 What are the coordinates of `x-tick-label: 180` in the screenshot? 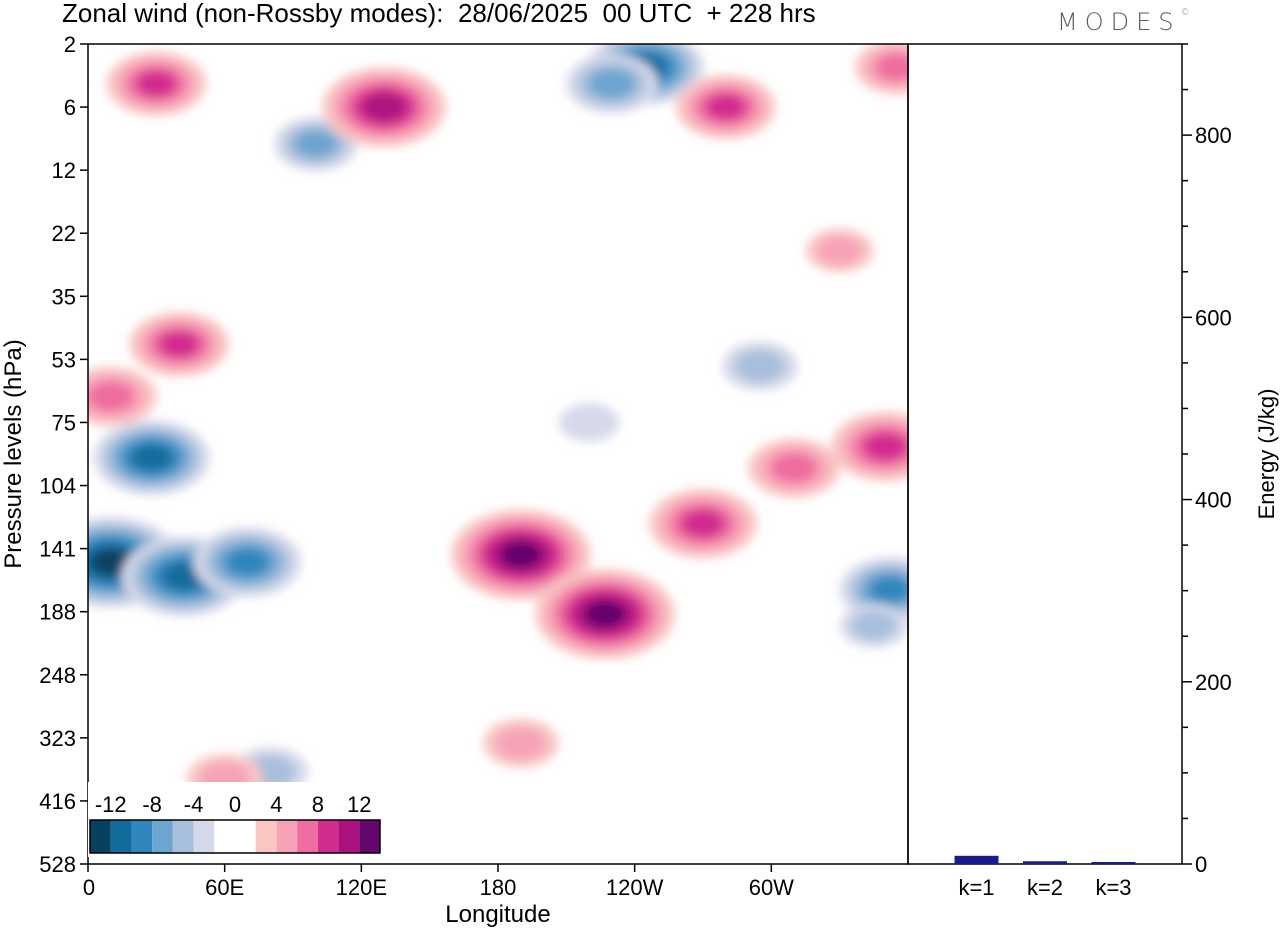 It's located at (498, 887).